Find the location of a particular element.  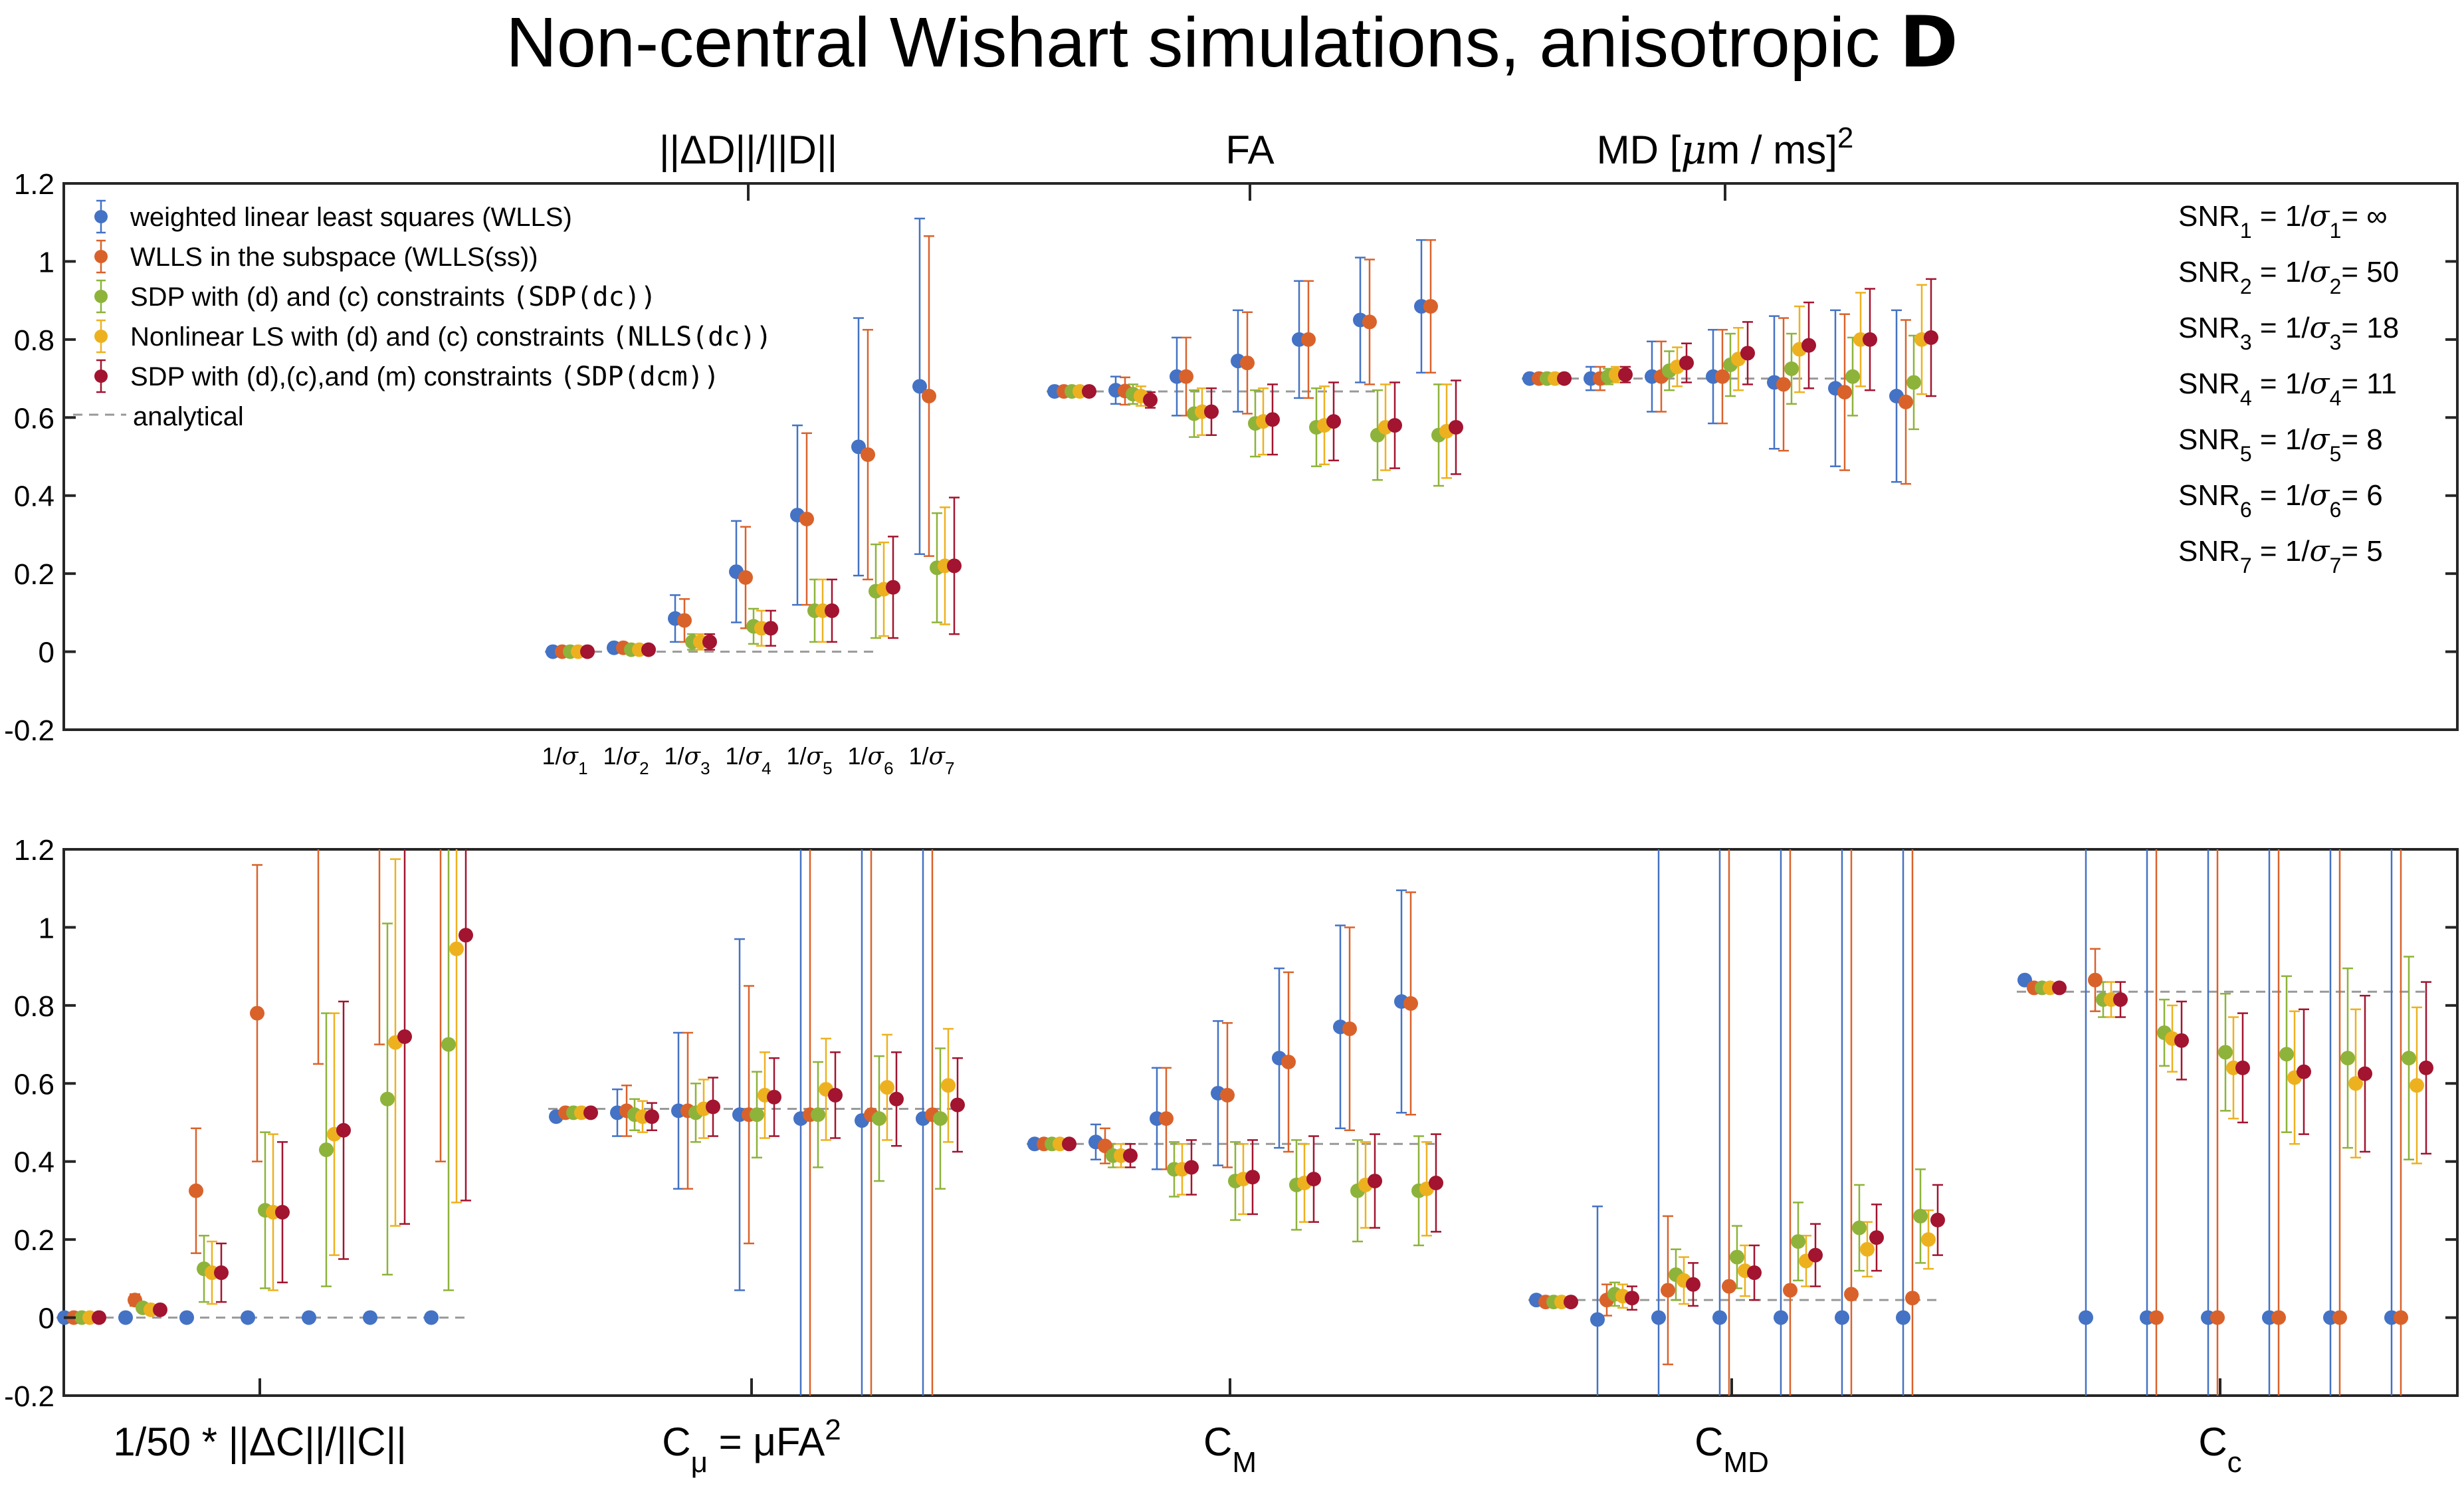

legend-label: WLLS in the subspace (WLLS(ss)) is located at coordinates (334, 257).